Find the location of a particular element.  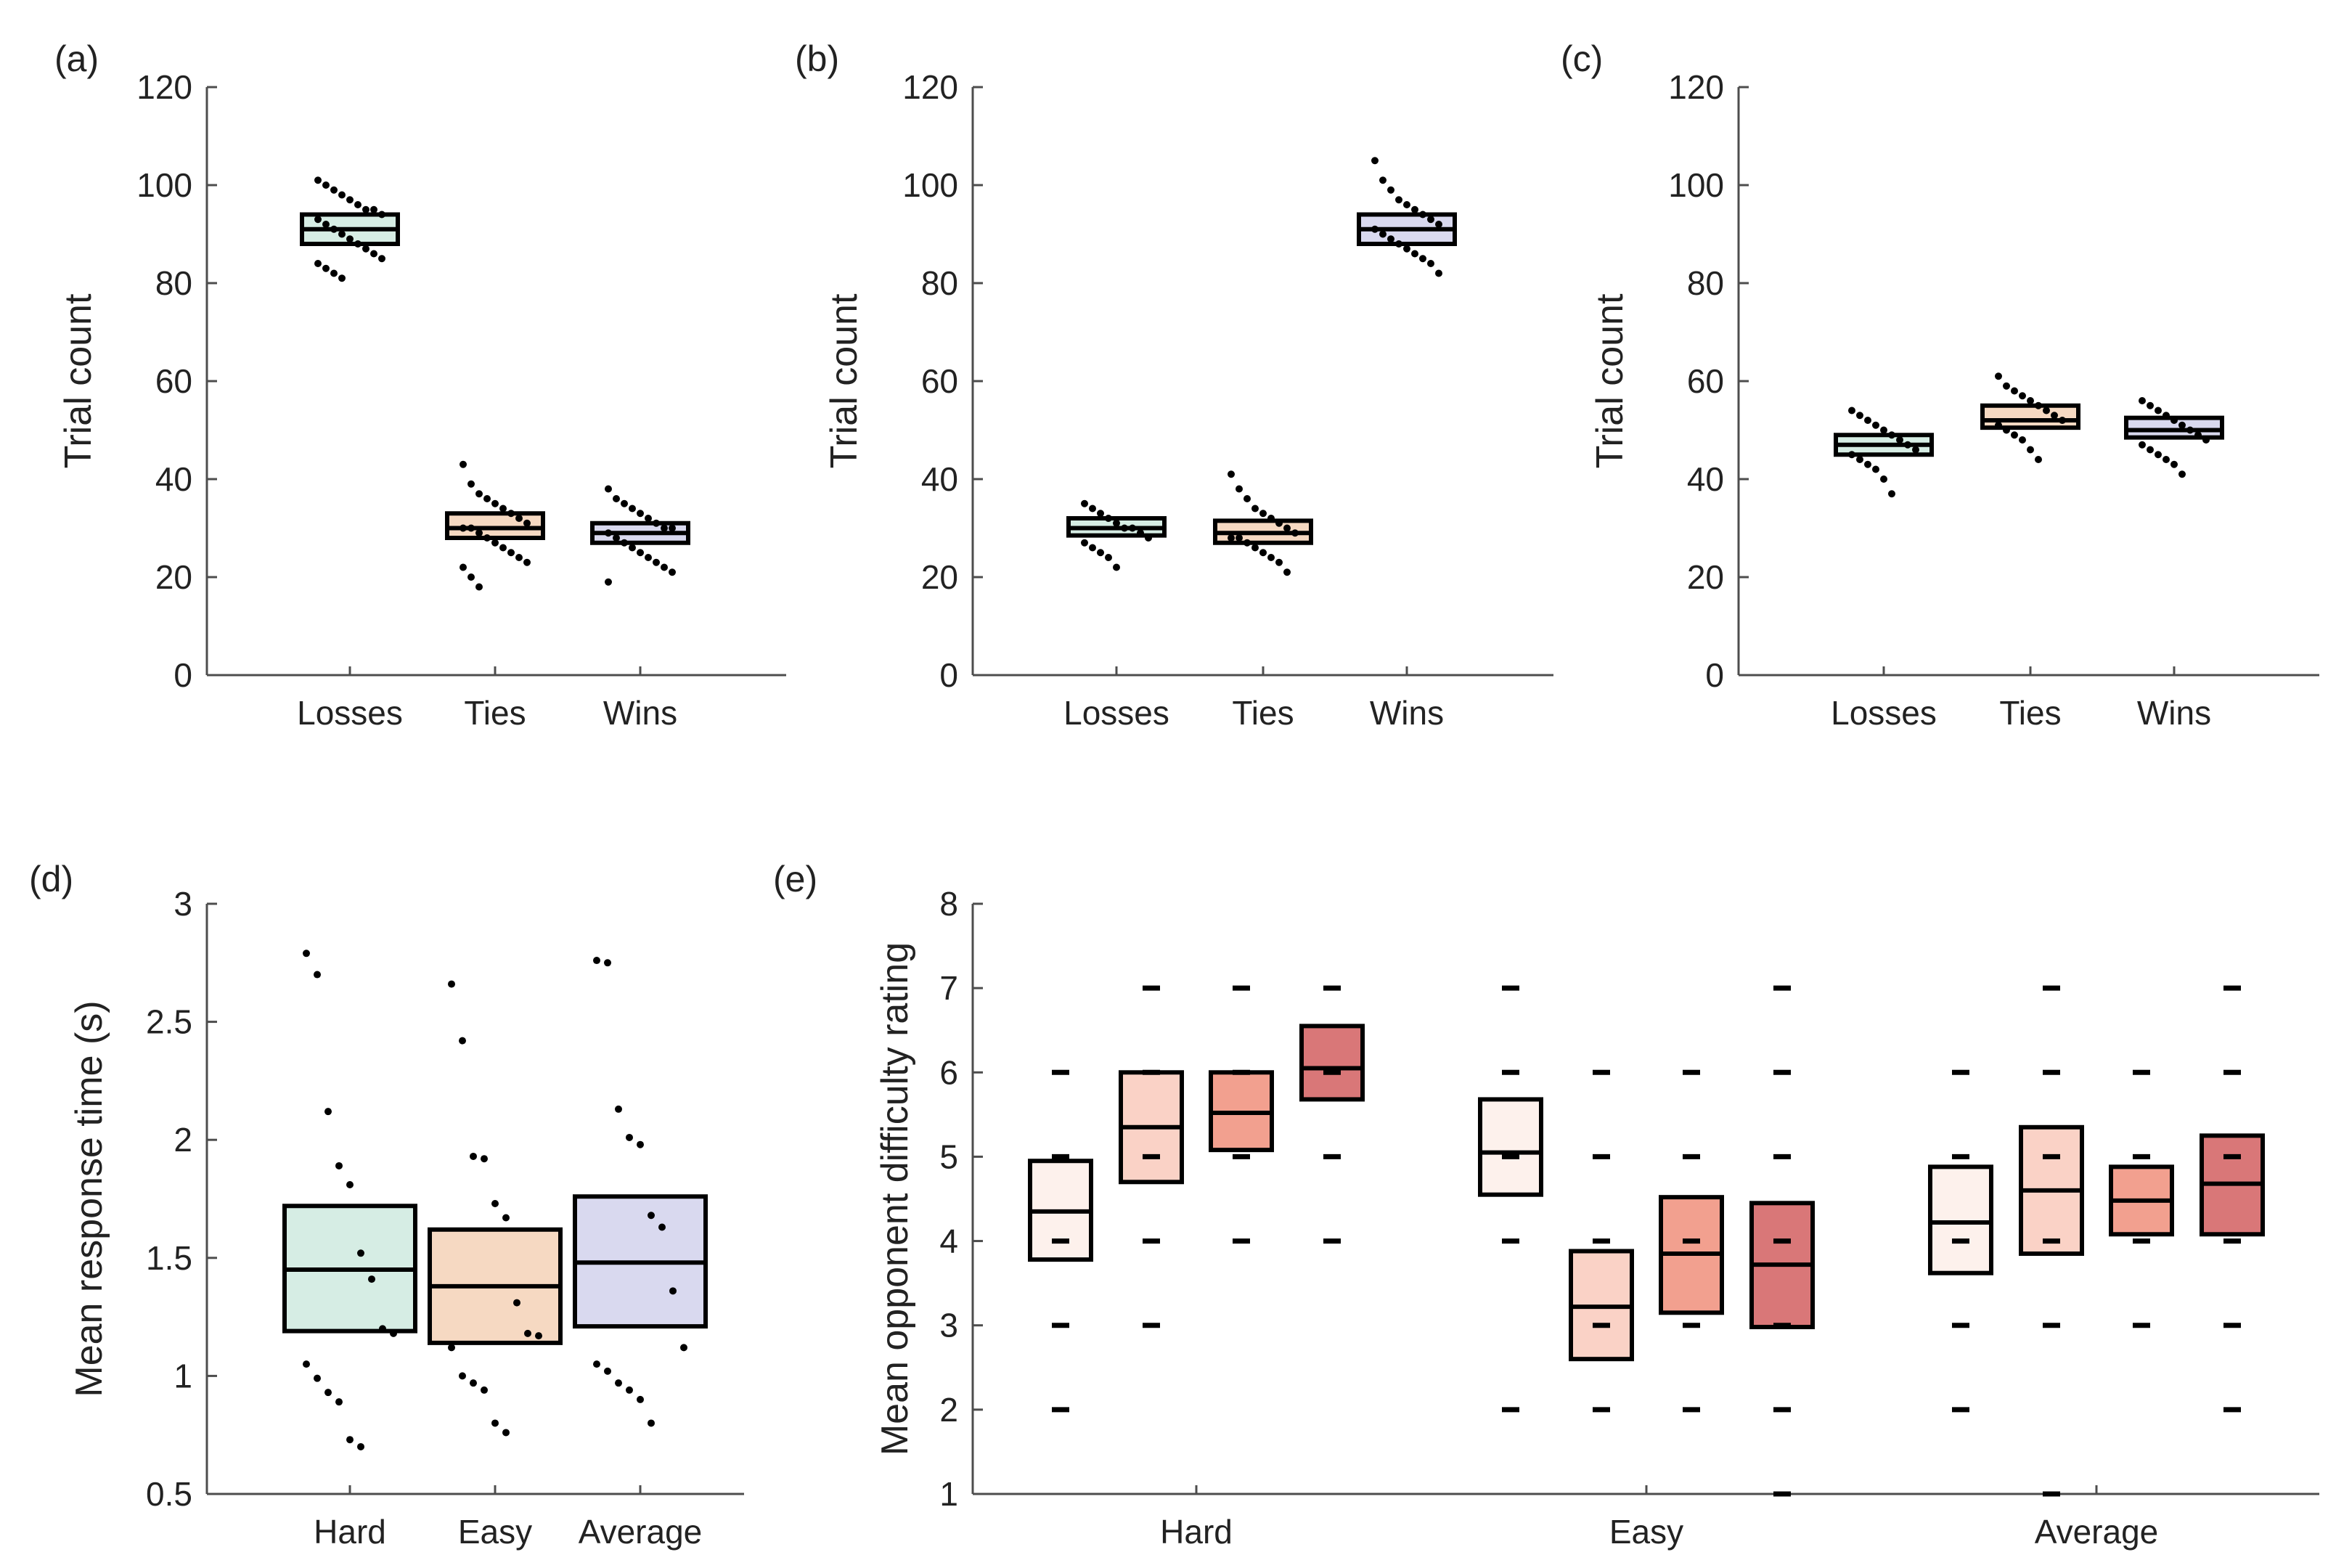

panel-label: (d) is located at coordinates (51, 879).